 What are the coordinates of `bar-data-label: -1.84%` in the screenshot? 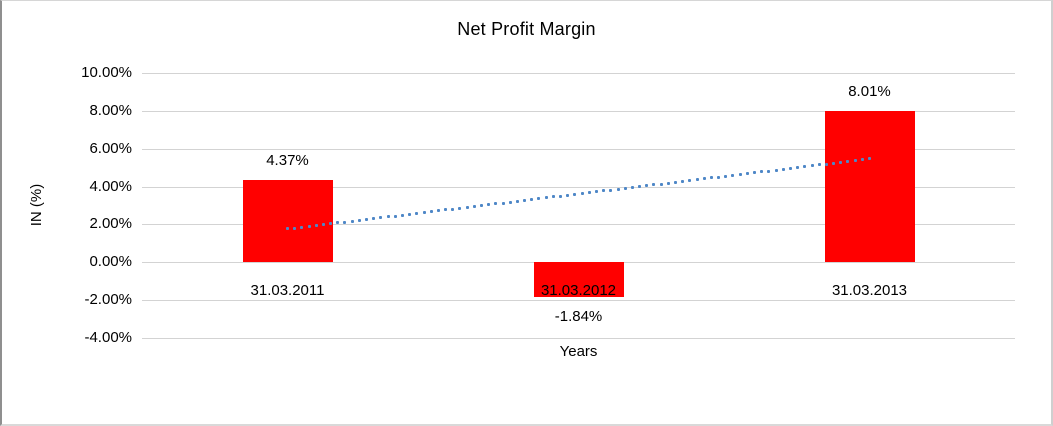 It's located at (578, 317).